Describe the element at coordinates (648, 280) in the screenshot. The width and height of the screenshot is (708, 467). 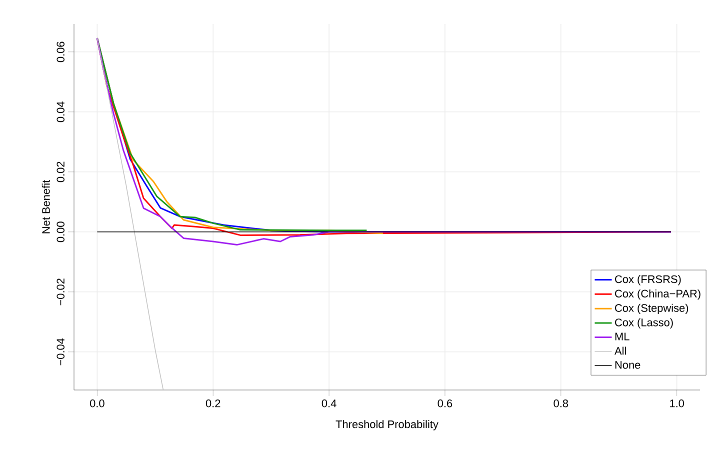
I see `legend-label: Cox (FRSRS)` at that location.